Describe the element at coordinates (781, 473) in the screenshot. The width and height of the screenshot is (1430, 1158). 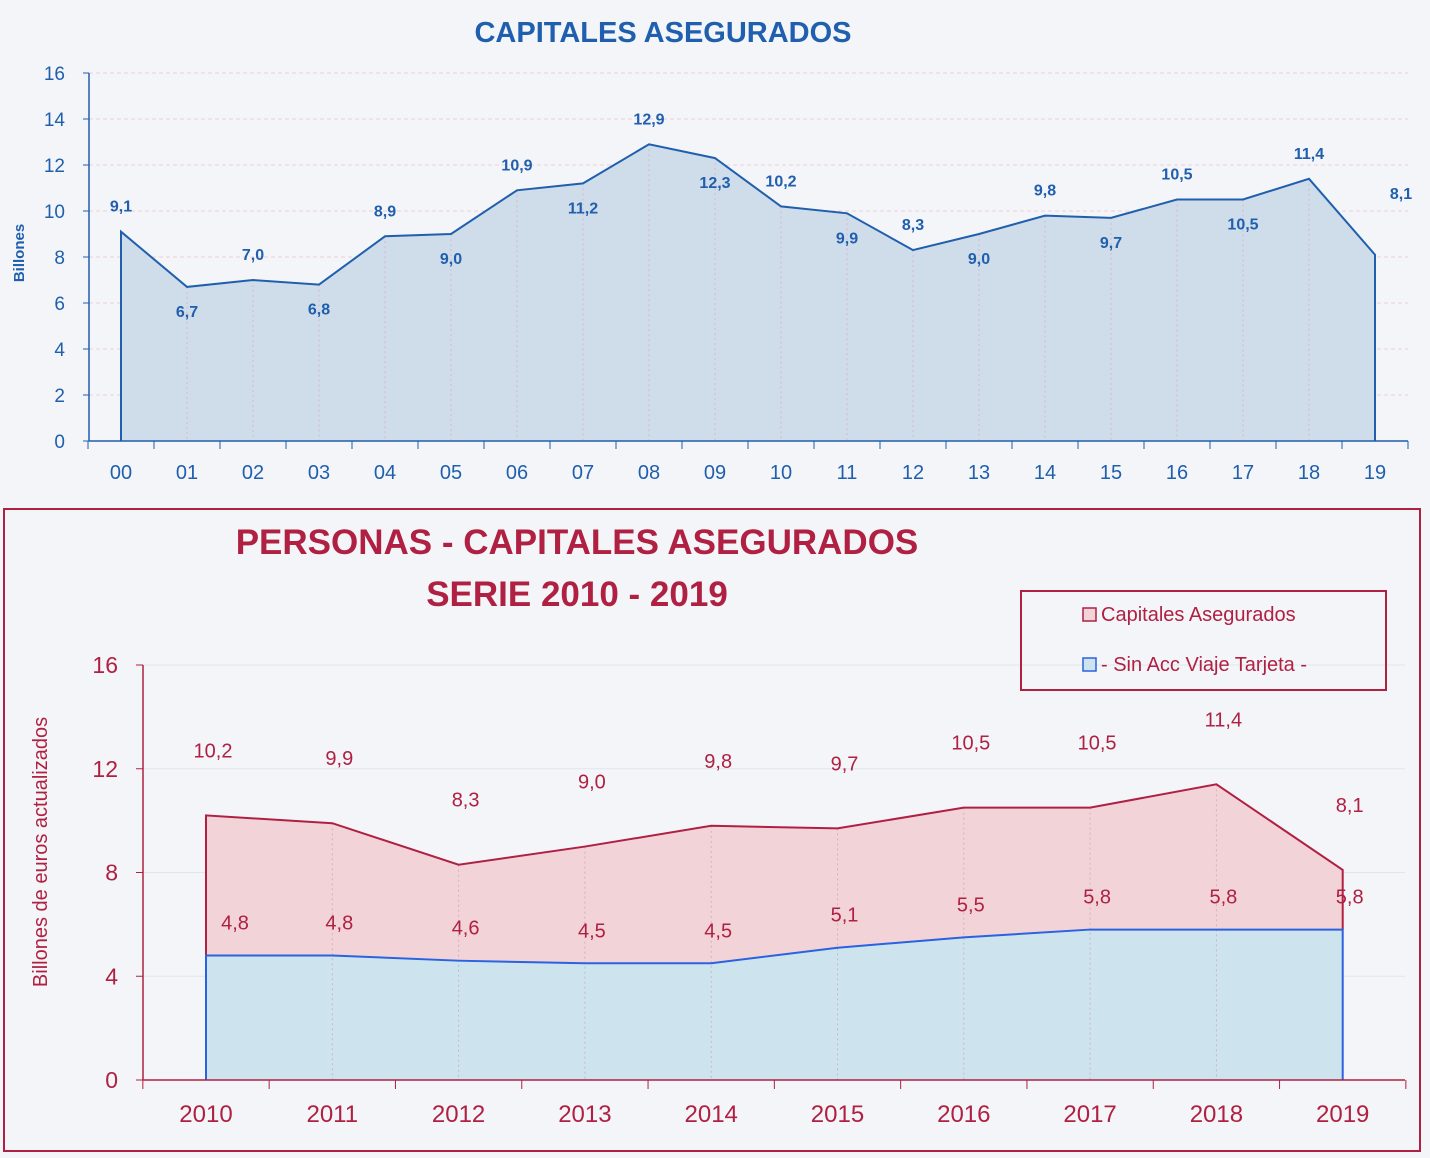
I see `chart1-x-tick-label: 10` at that location.